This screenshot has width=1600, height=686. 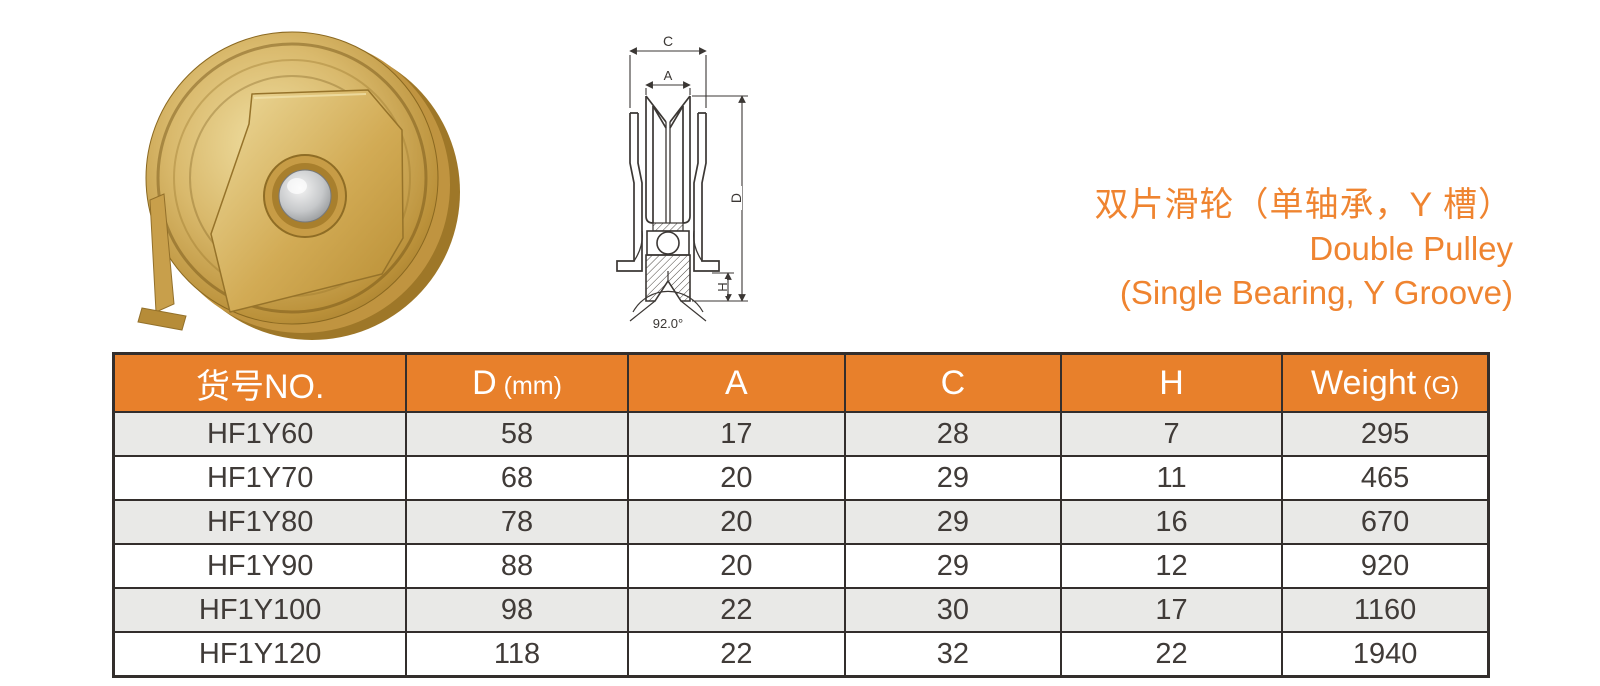 I want to click on table-cell: 32, so click(x=952, y=654).